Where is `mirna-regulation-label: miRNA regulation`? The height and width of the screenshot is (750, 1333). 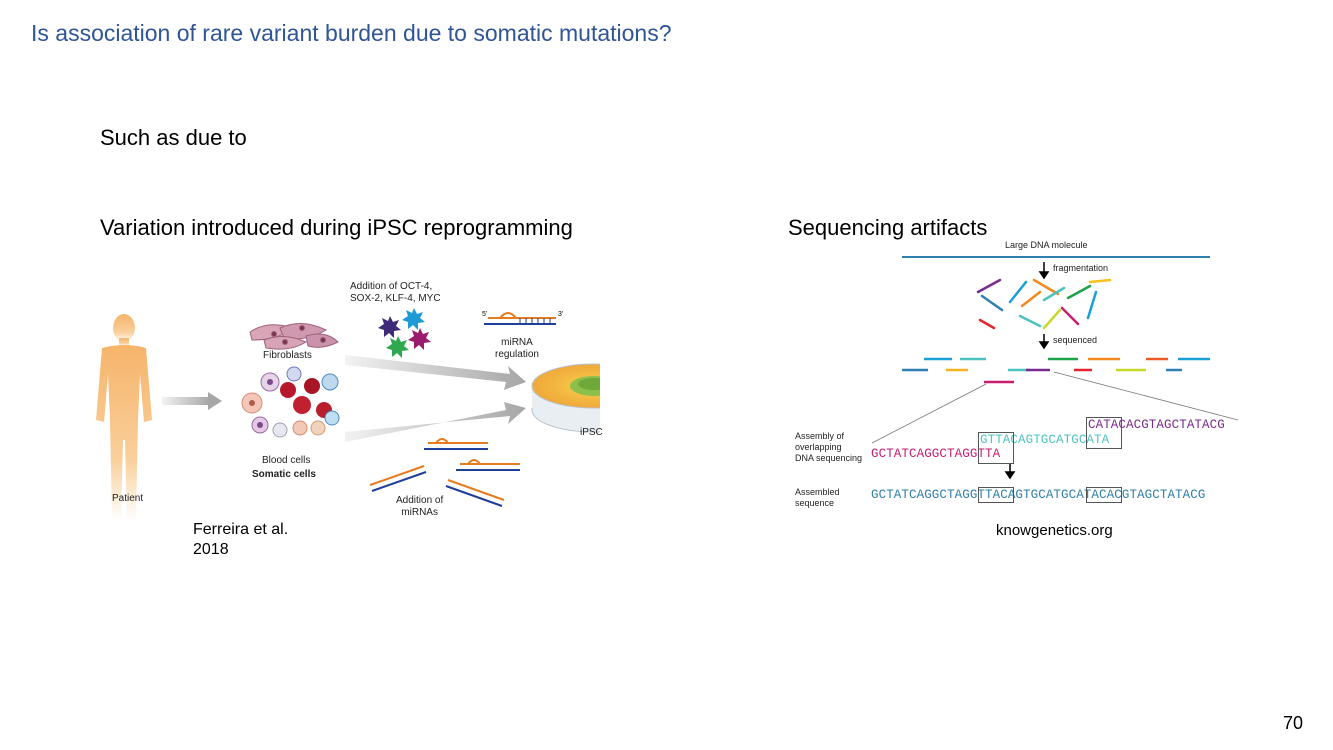
mirna-regulation-label: miRNA regulation is located at coordinates (517, 349).